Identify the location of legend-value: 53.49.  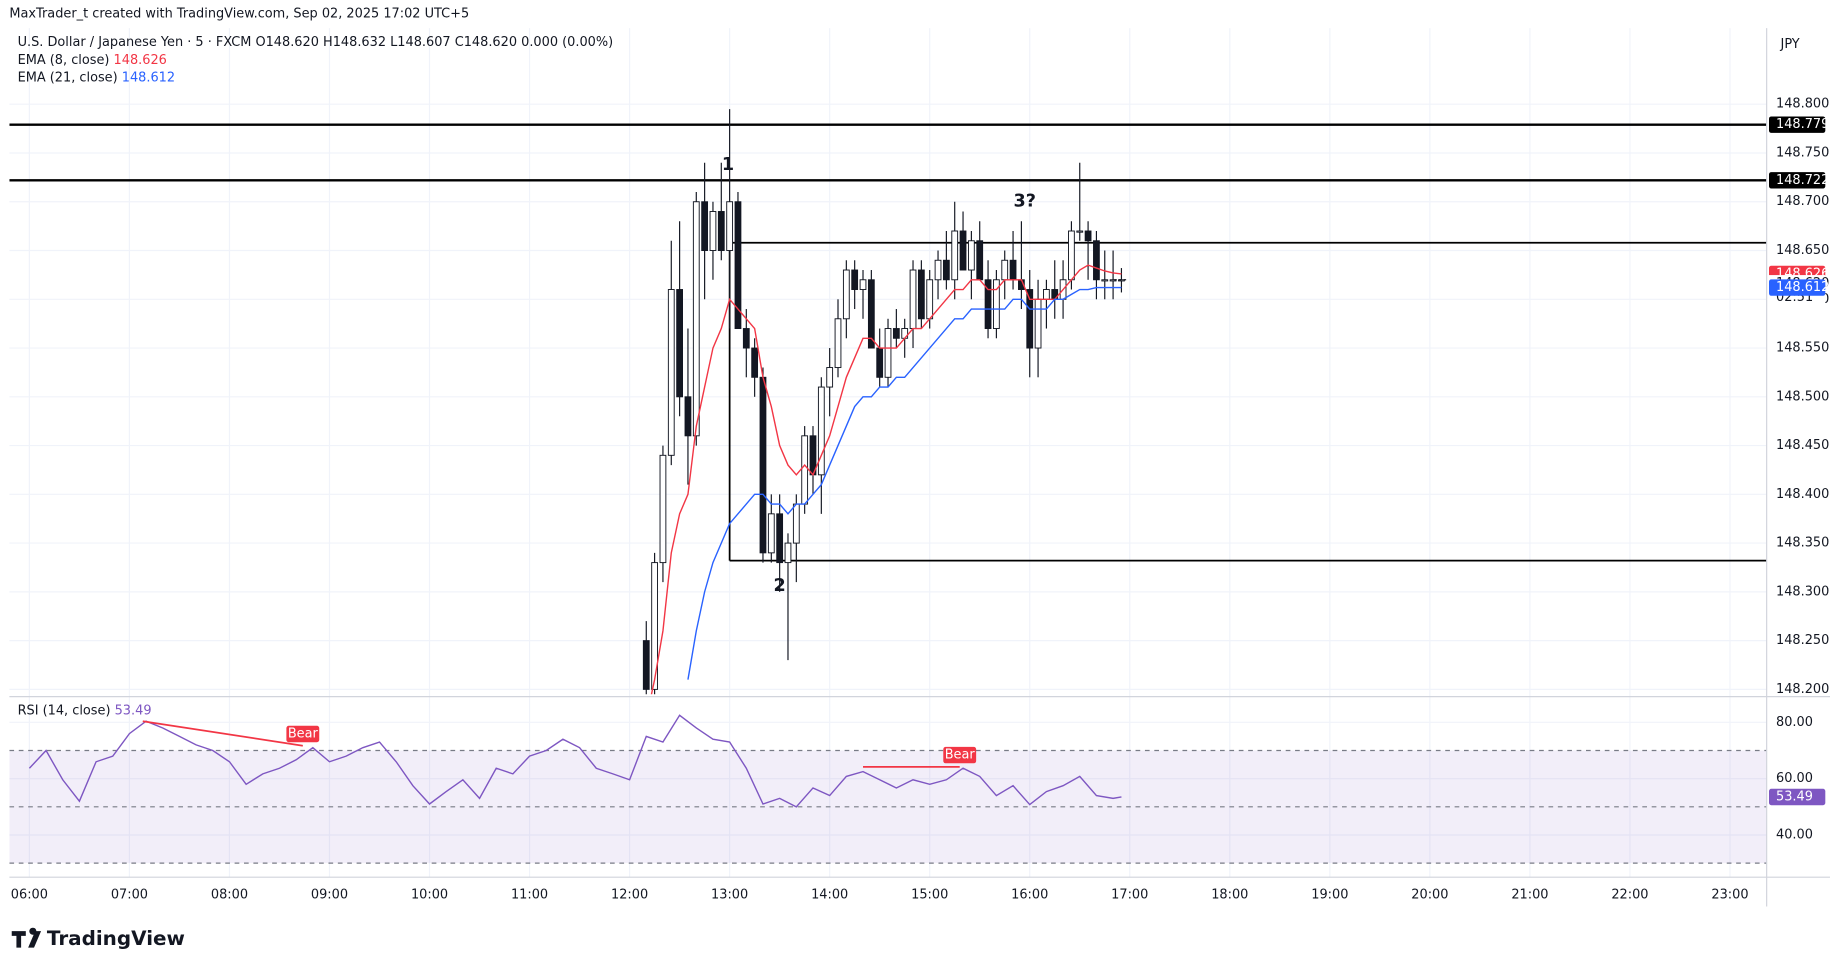
(133, 710).